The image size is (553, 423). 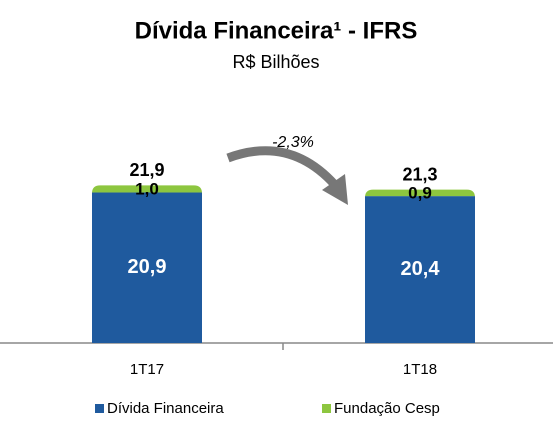 What do you see at coordinates (282, 167) in the screenshot?
I see `trend-arrow` at bounding box center [282, 167].